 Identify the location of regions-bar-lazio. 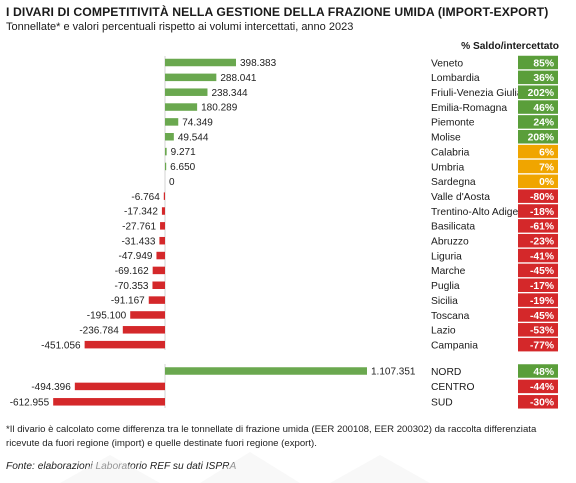
(143, 330).